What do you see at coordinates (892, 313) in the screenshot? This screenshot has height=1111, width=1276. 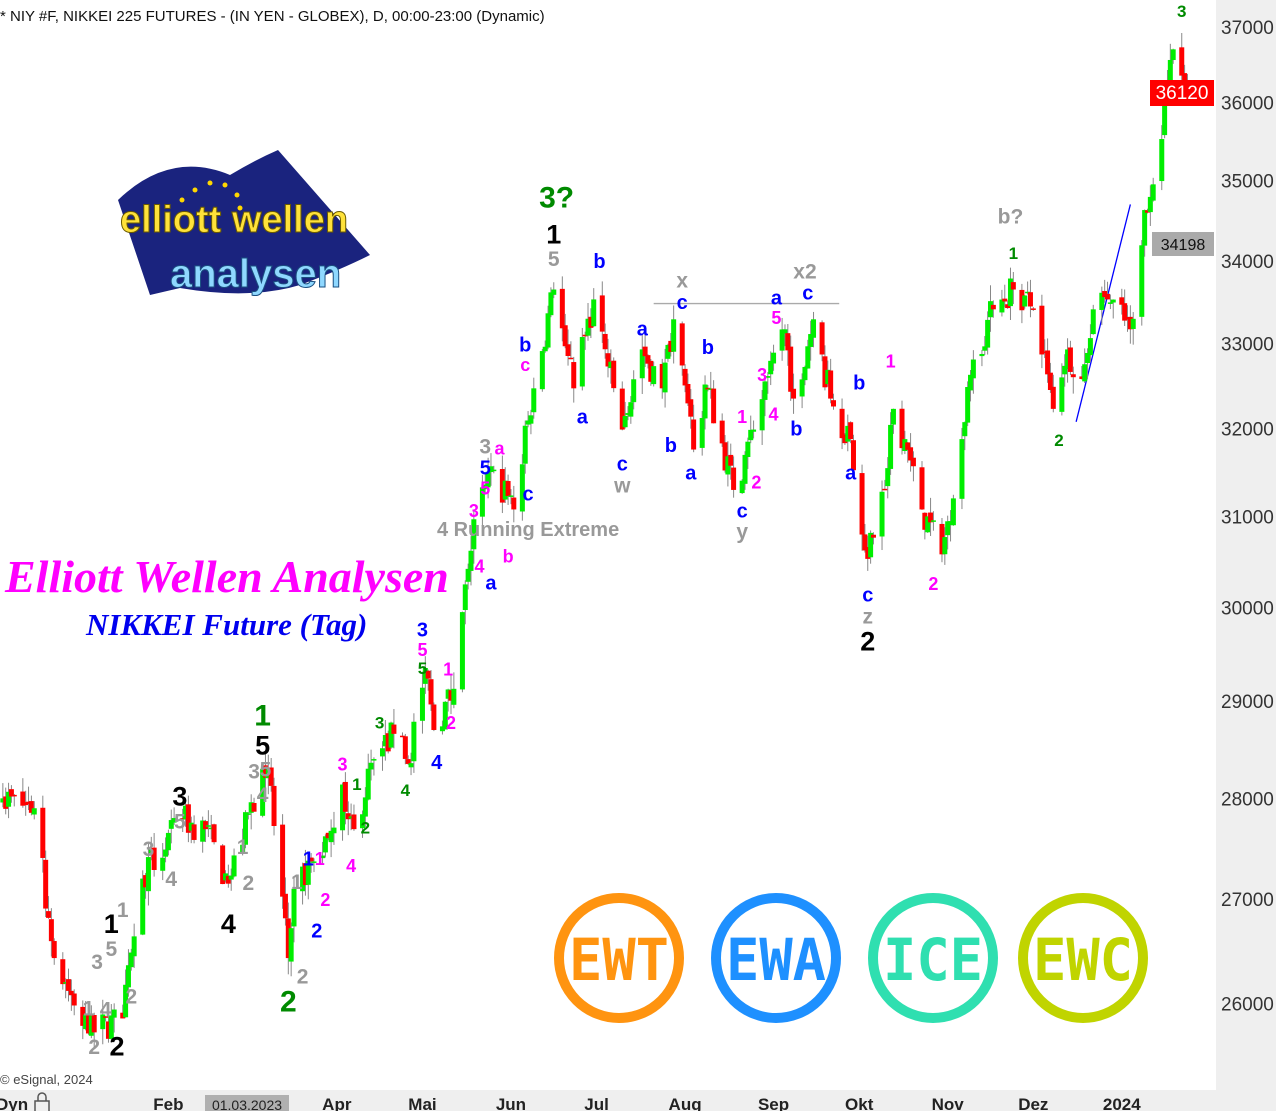 I see `drawn-lines` at bounding box center [892, 313].